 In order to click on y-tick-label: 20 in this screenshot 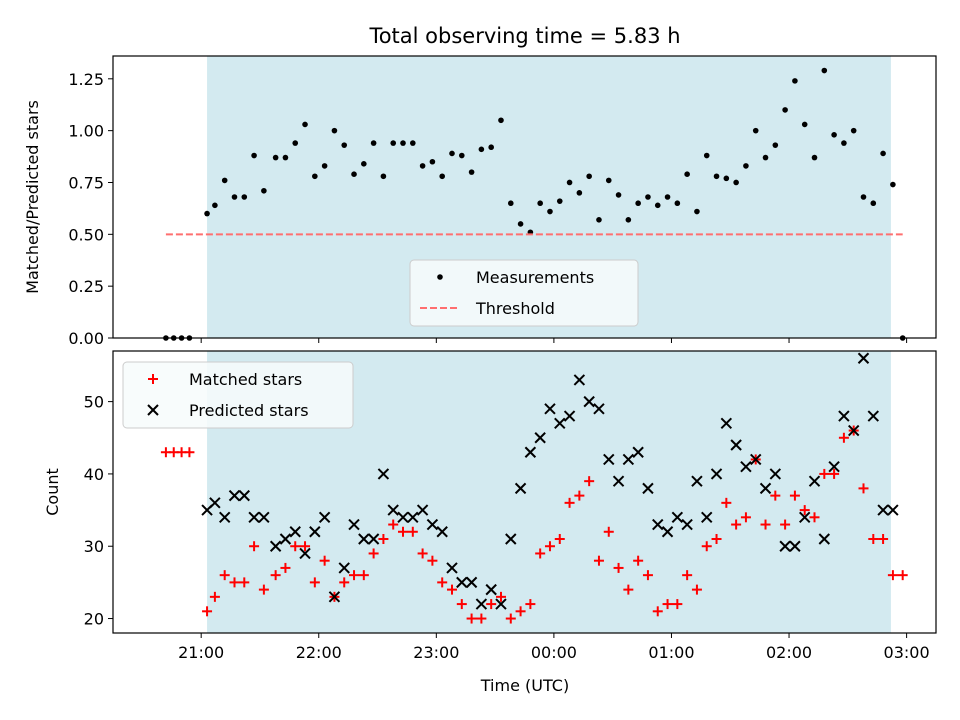, I will do `click(94, 619)`.